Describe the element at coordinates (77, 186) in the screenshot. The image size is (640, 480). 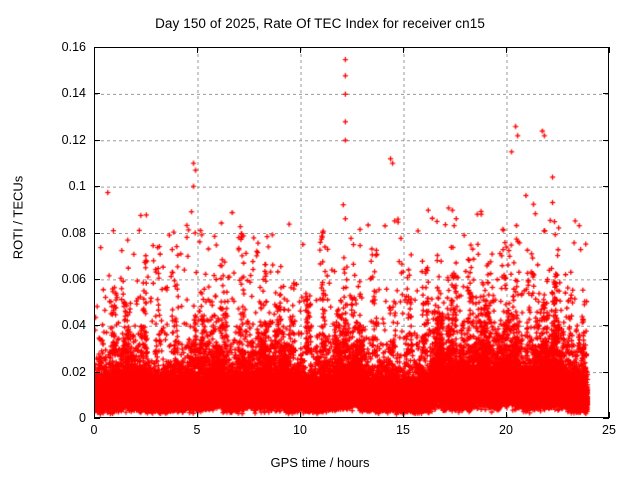
I see `y-tick-label: 0.1` at that location.